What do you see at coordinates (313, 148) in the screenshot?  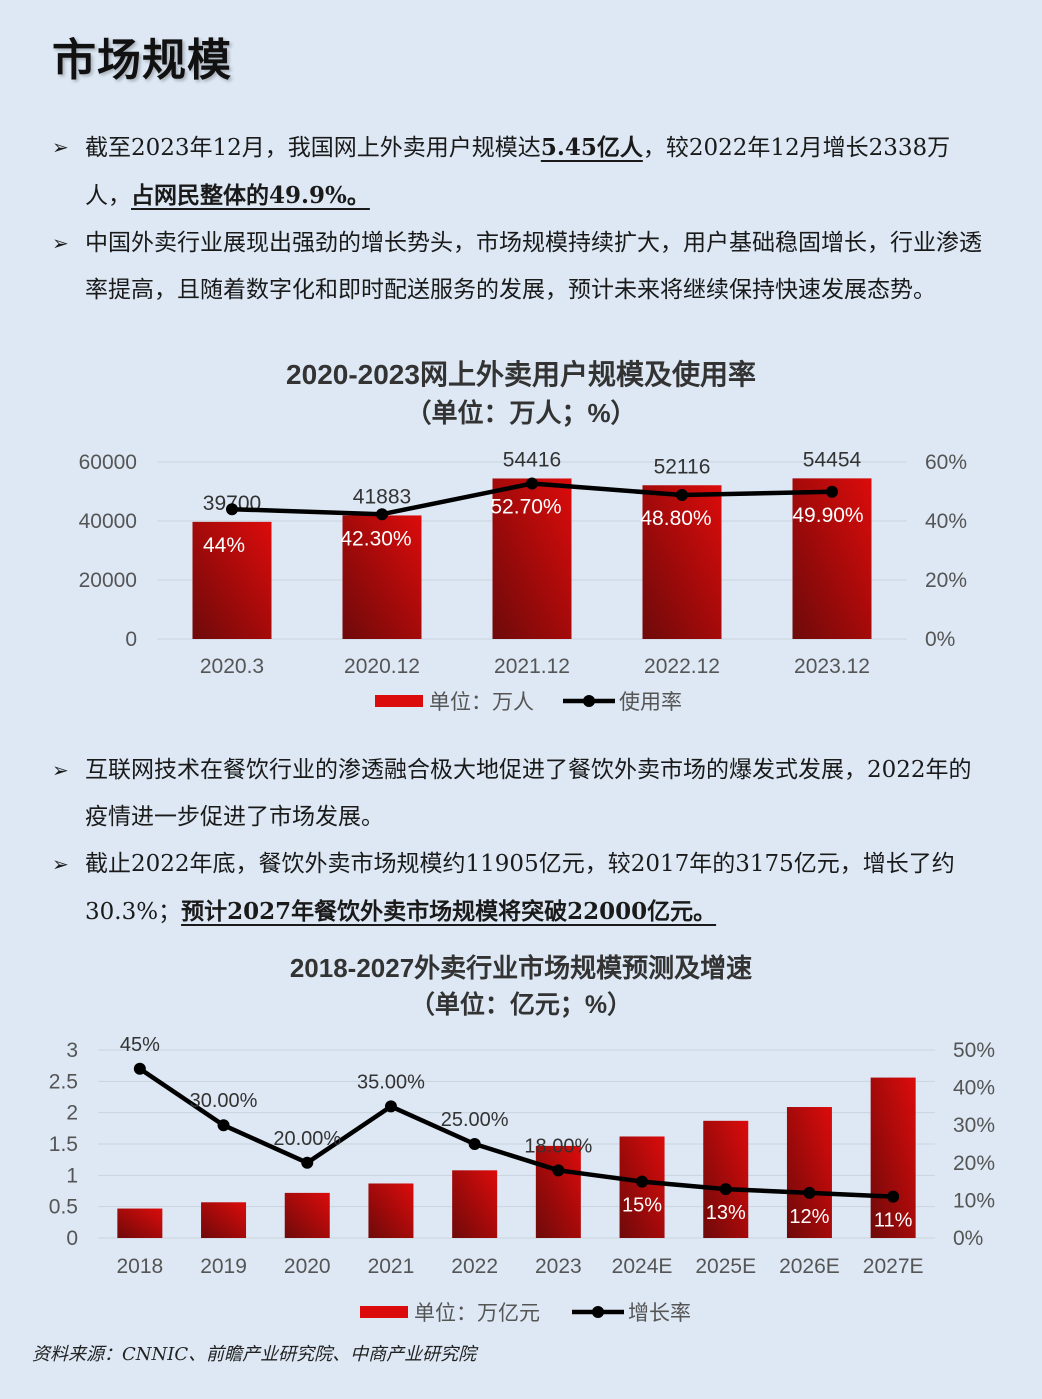 I see `bullet-text: 截至2023年12月，我国网上外卖用户规模达` at bounding box center [313, 148].